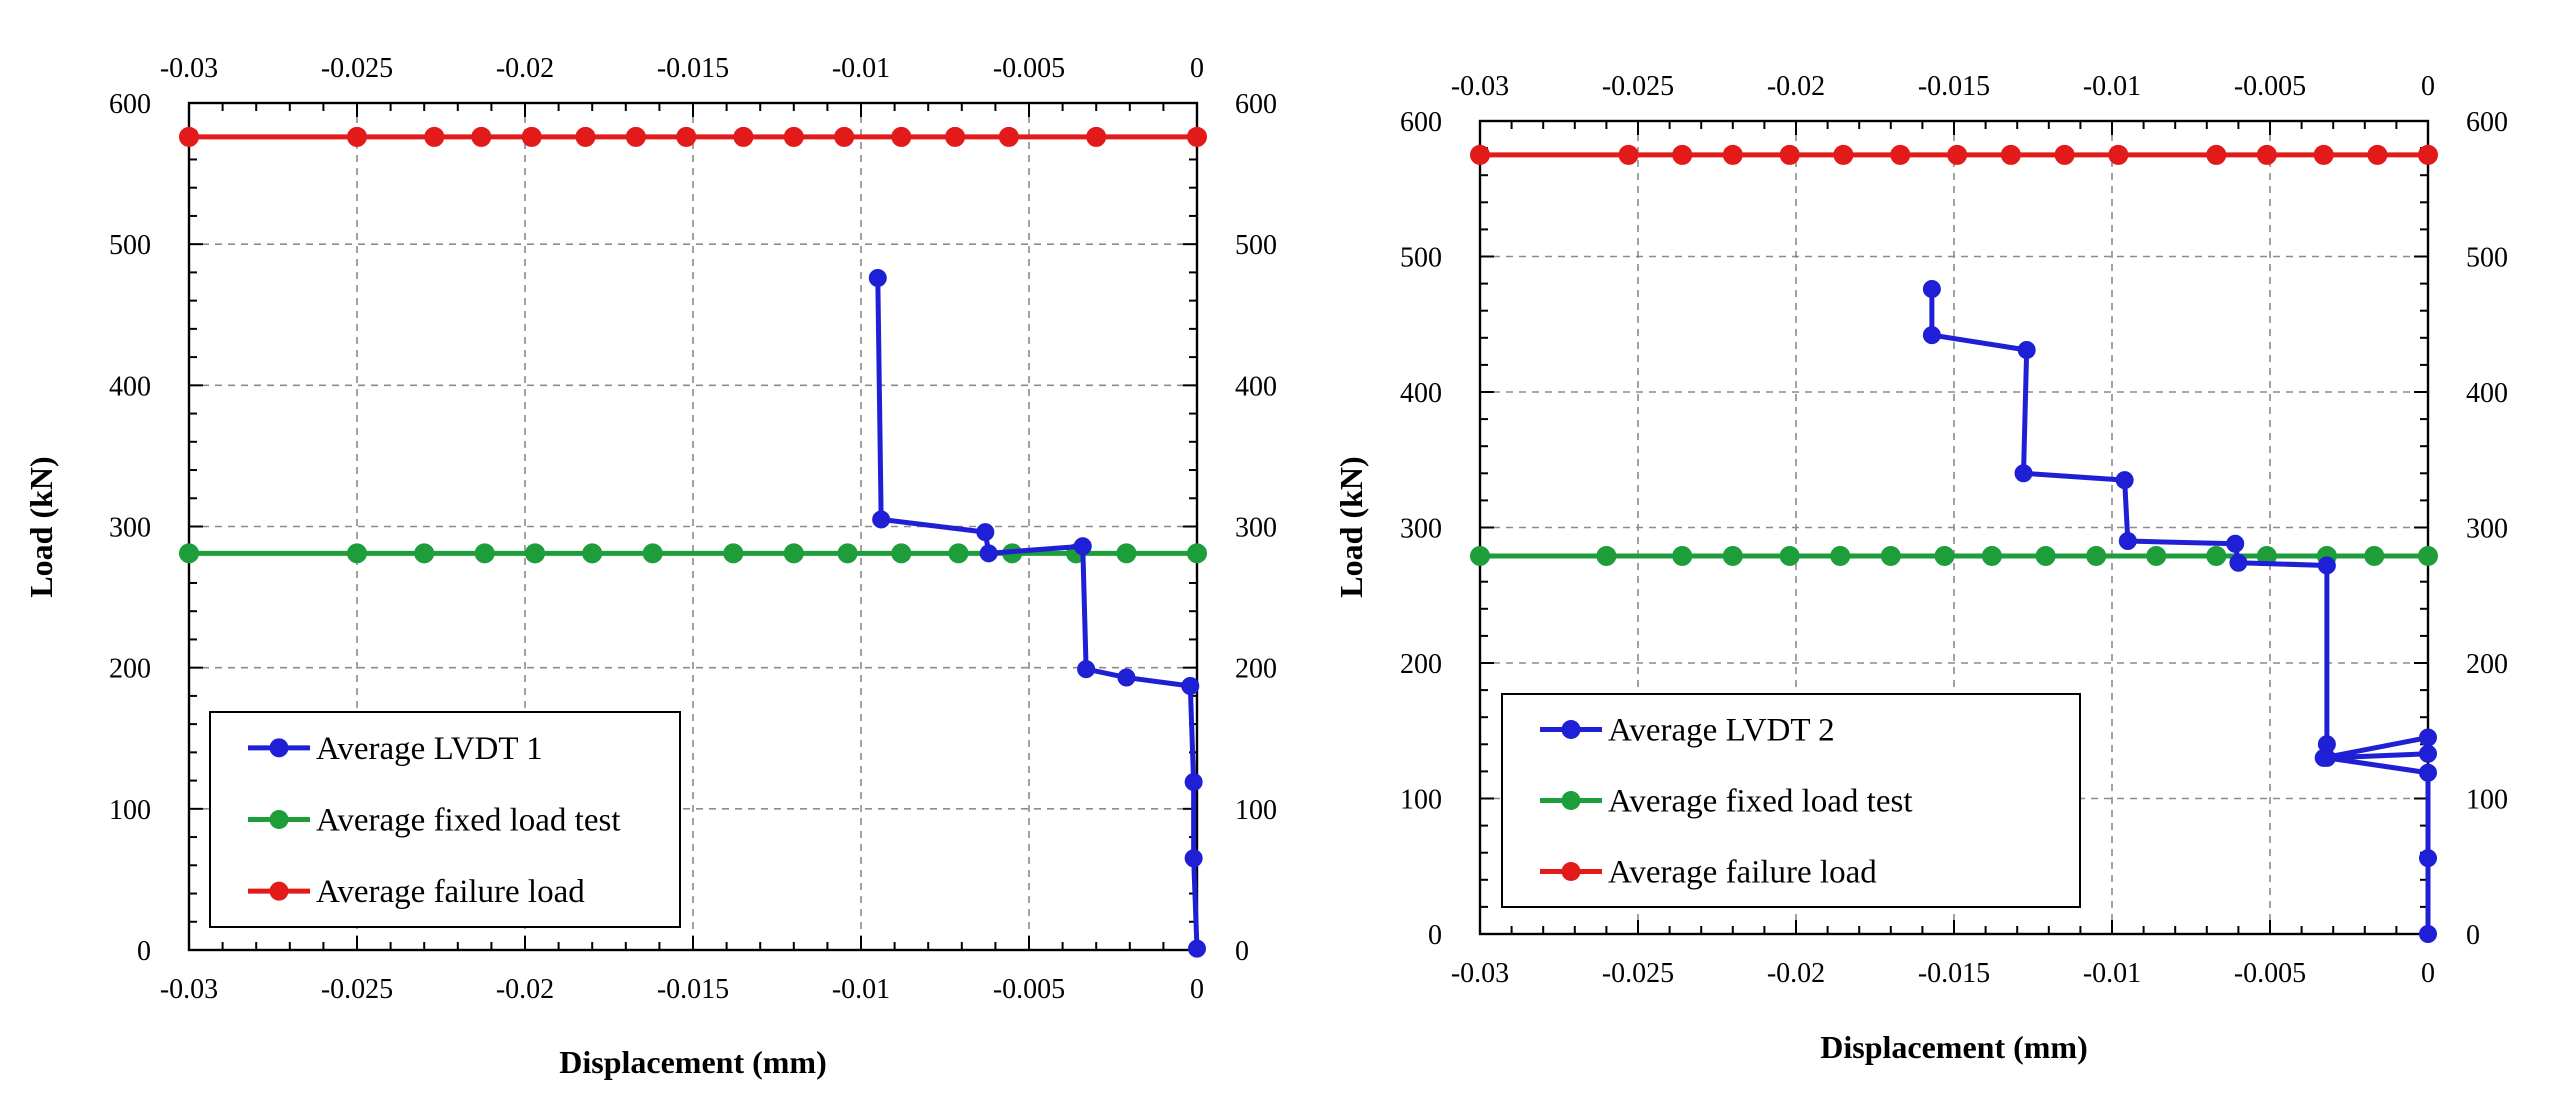  What do you see at coordinates (1256, 669) in the screenshot?
I see `y-tick-label-right: 200` at bounding box center [1256, 669].